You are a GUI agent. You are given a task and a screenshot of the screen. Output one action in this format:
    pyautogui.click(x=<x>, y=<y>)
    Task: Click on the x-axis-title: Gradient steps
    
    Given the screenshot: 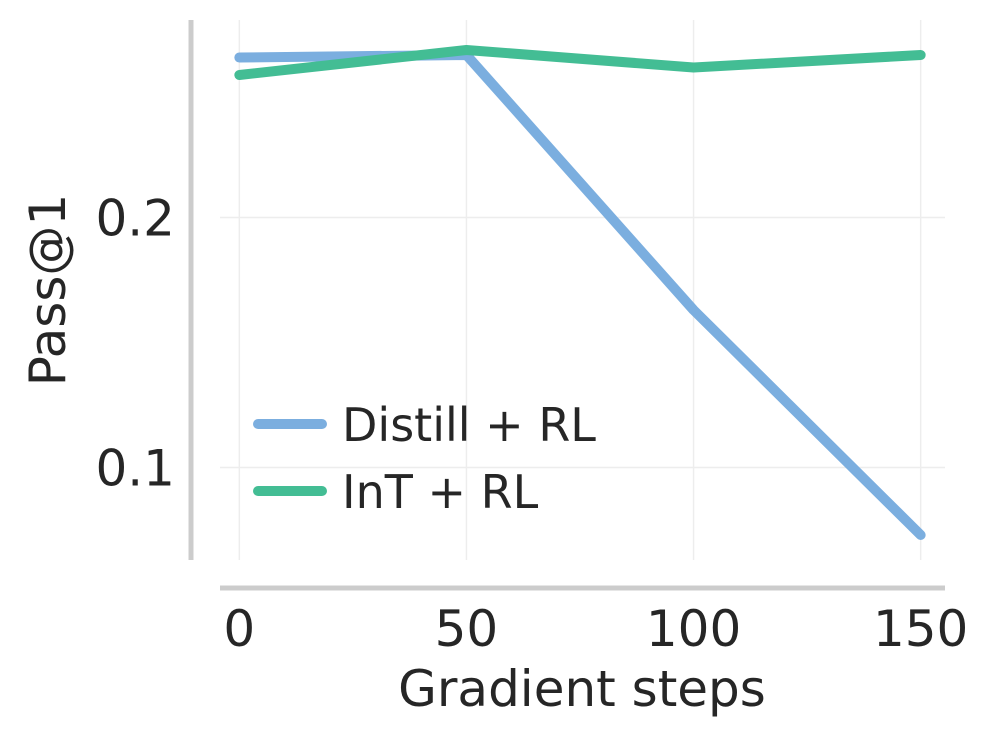 What is the action you would take?
    pyautogui.click(x=582, y=689)
    